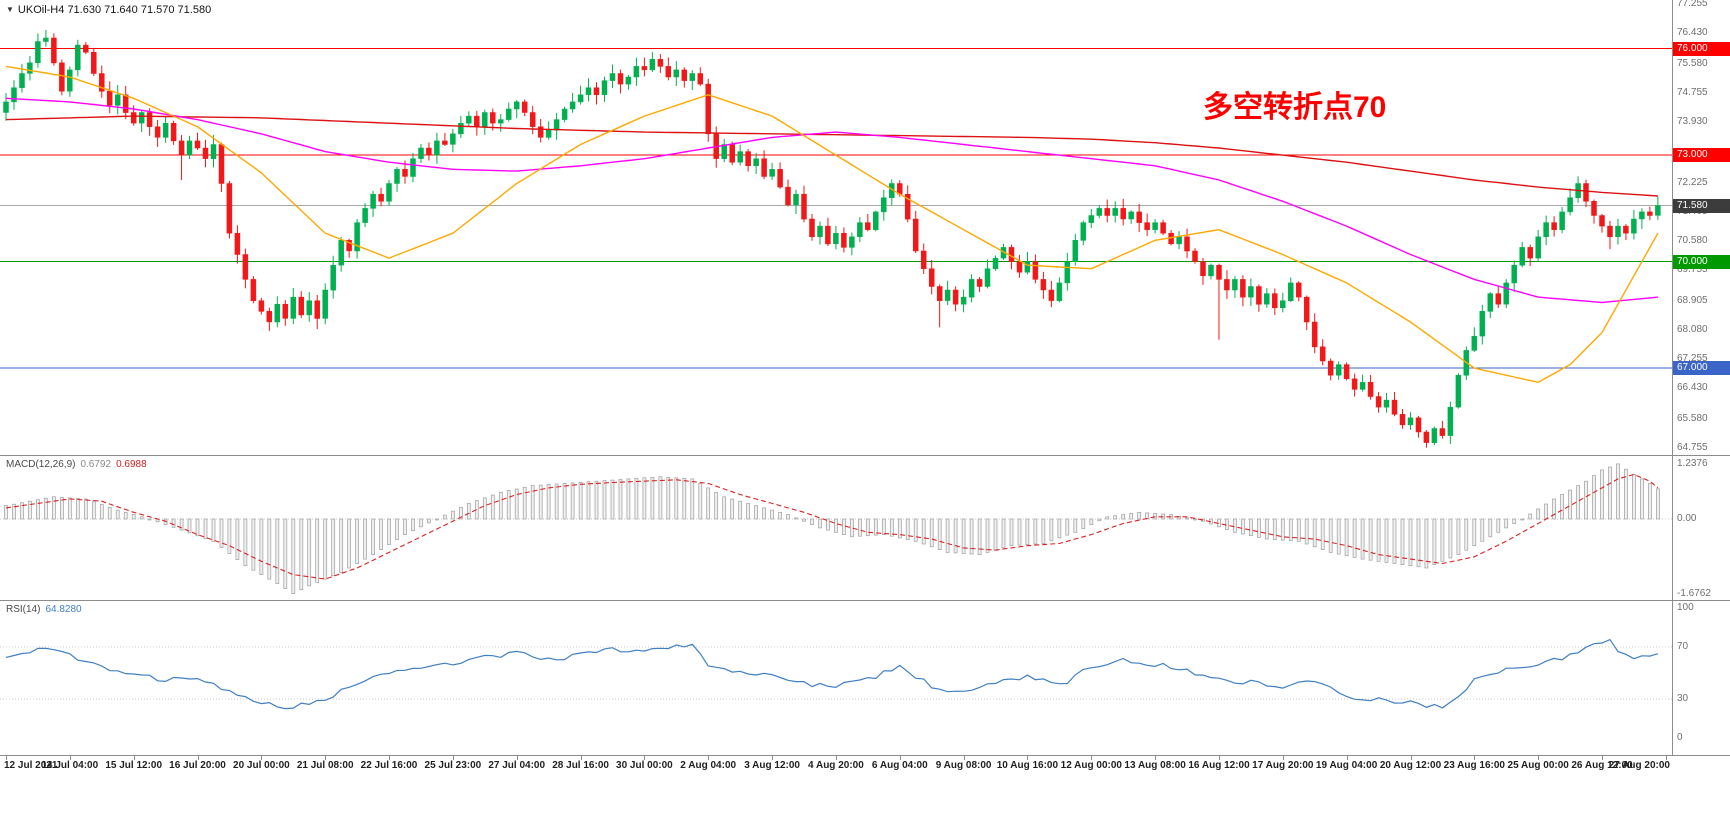  What do you see at coordinates (831, 156) in the screenshot?
I see `slow-ma-line` at bounding box center [831, 156].